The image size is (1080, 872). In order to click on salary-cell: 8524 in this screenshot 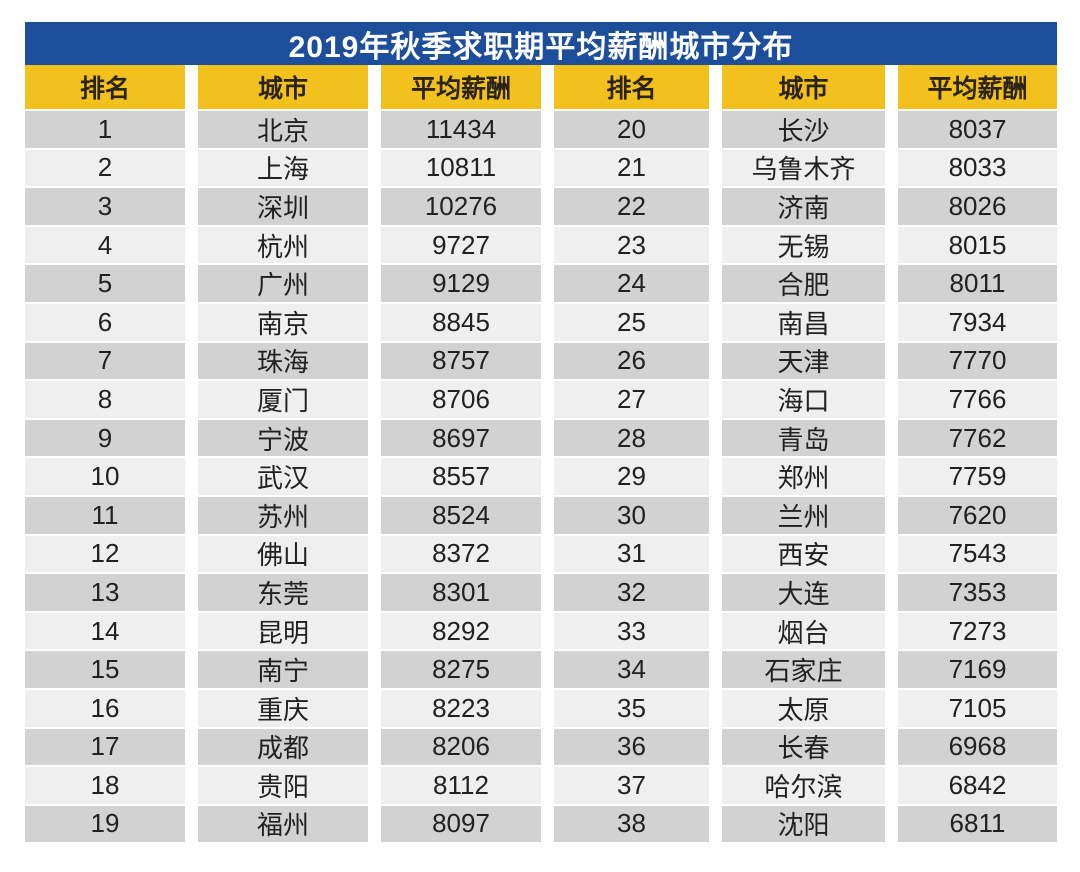, I will do `click(461, 515)`.